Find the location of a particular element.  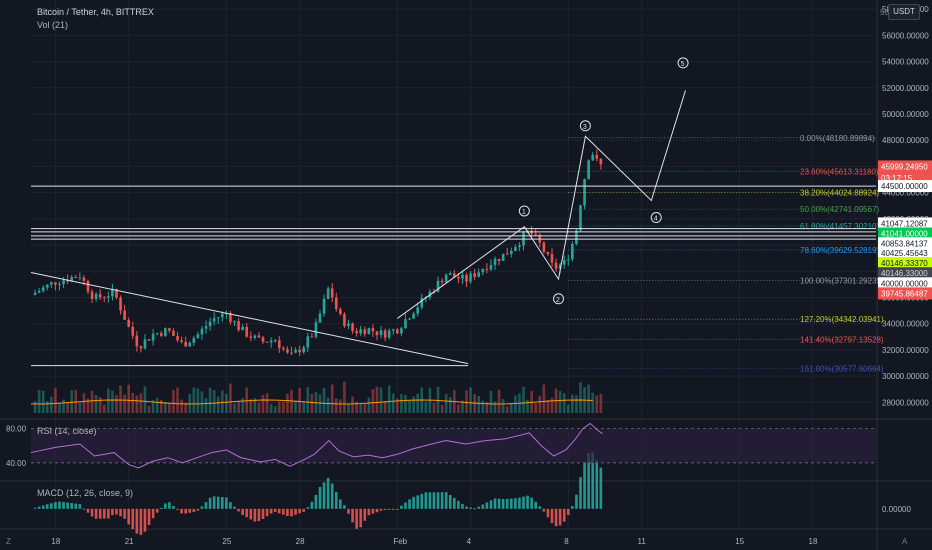

wave-label-text: 4 is located at coordinates (656, 219).